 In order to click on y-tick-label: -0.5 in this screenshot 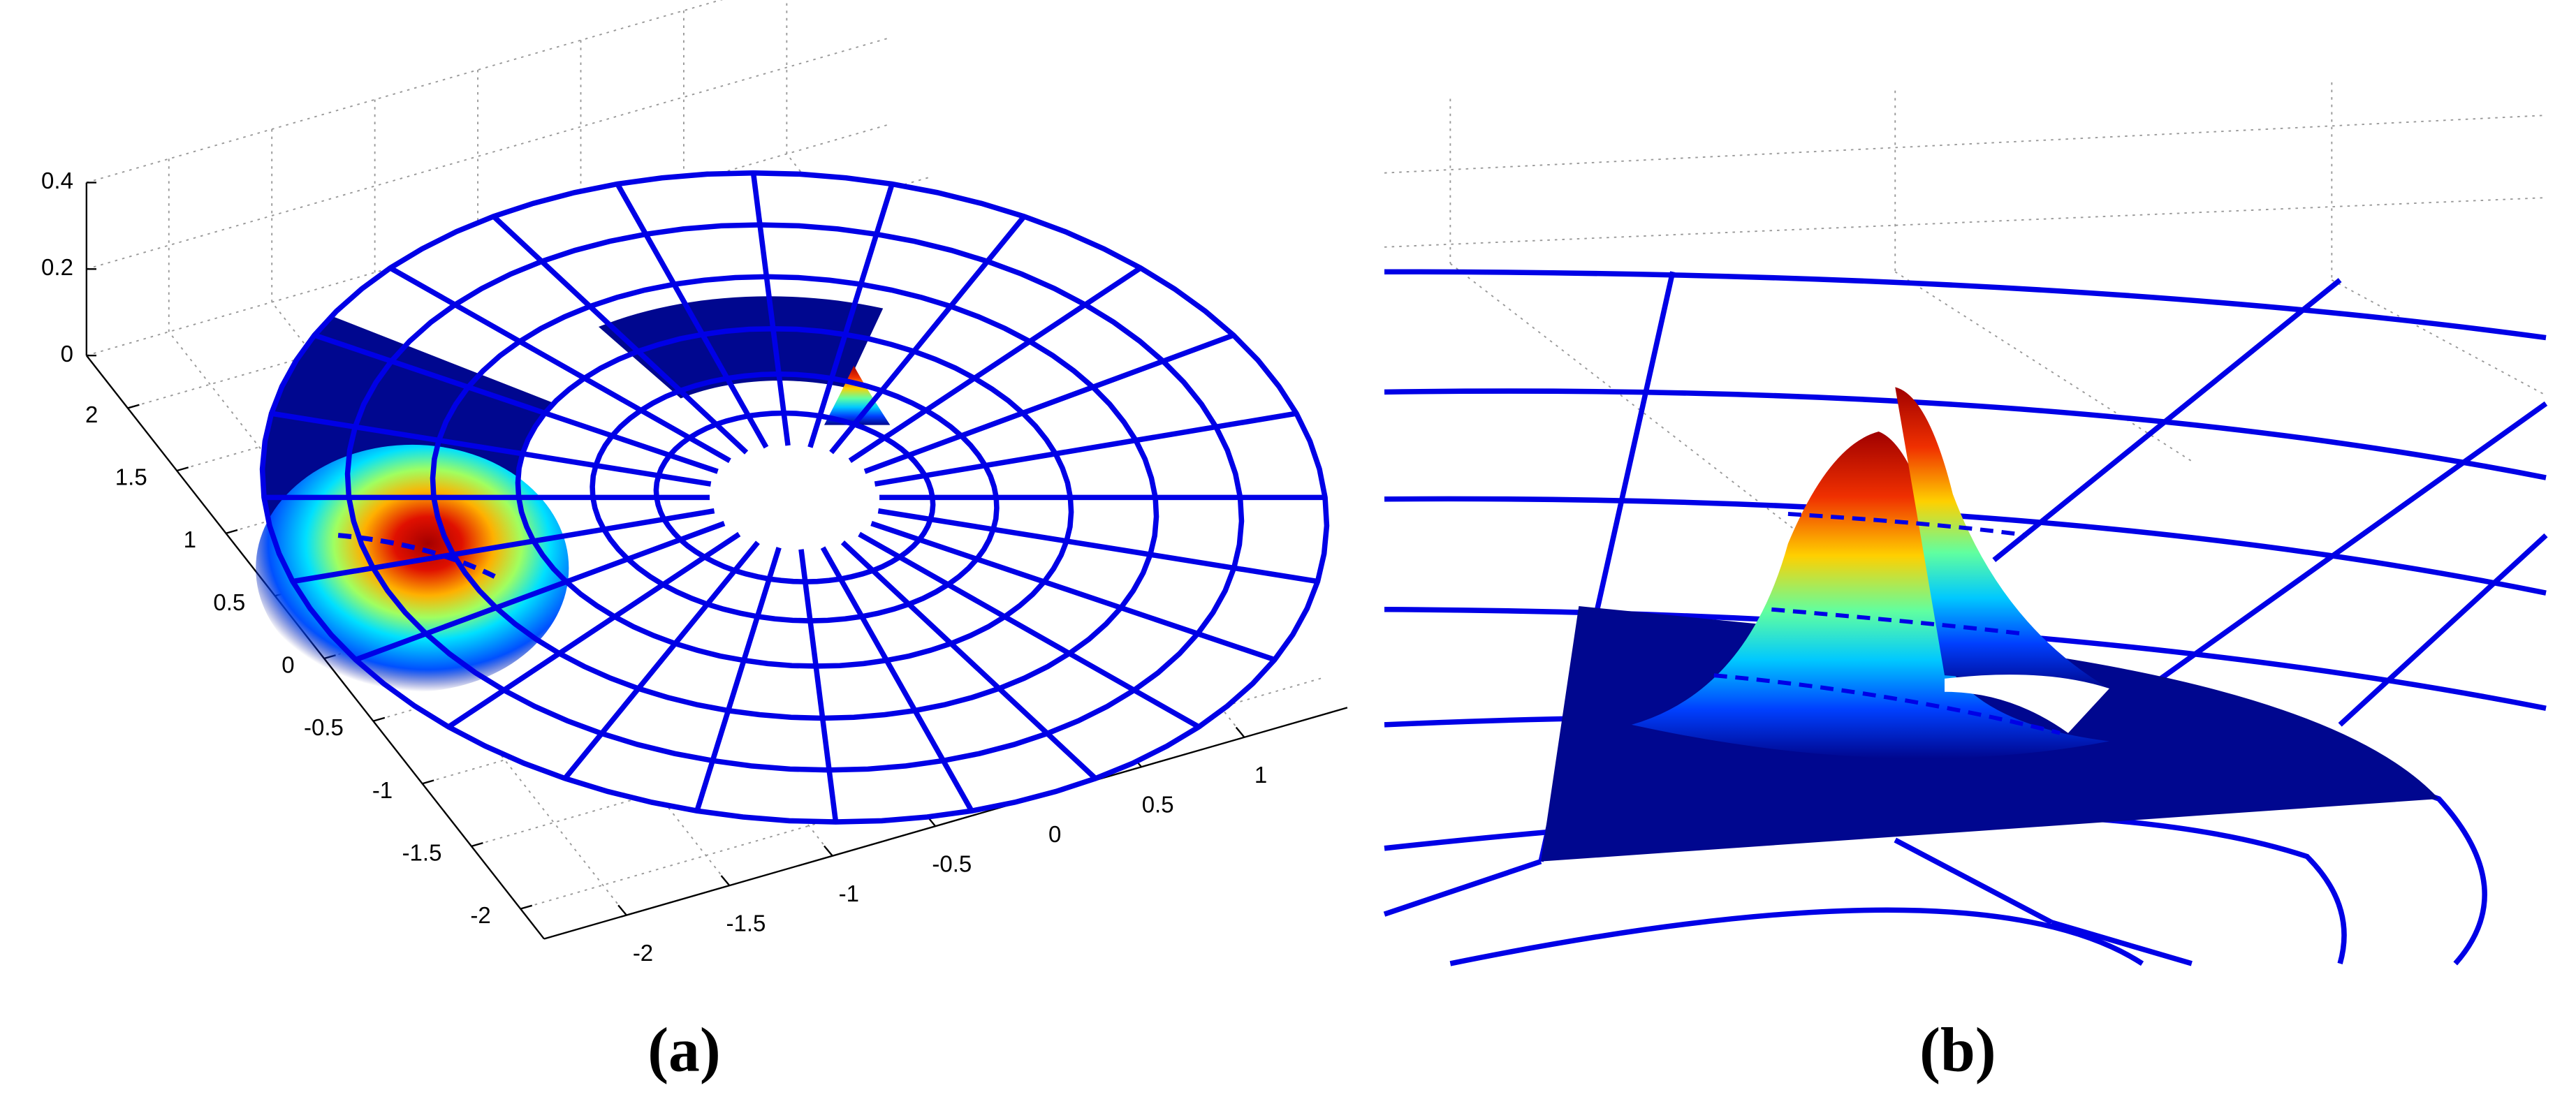, I will do `click(324, 727)`.